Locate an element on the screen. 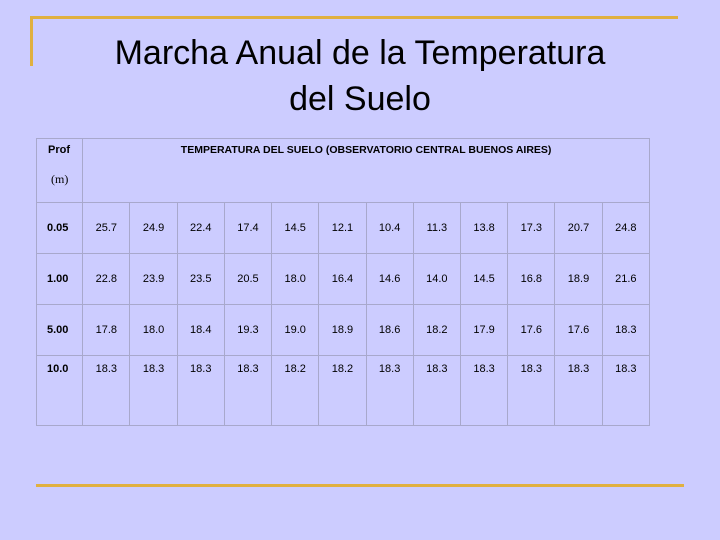  value-cell: 20.5 is located at coordinates (248, 279).